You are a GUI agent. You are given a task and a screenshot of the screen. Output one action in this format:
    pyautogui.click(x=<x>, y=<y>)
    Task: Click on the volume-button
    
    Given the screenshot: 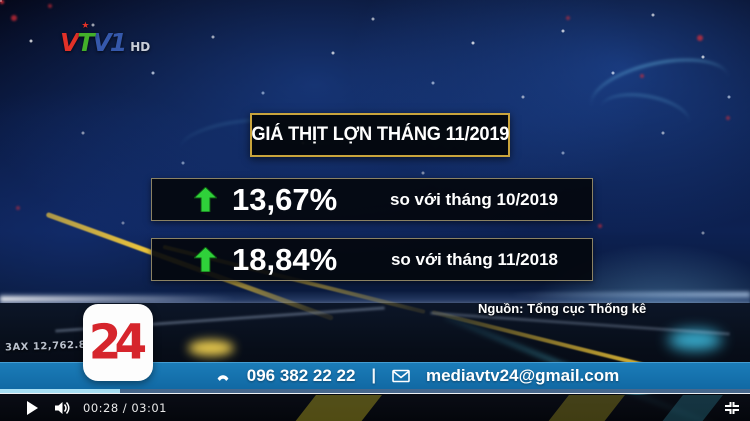 What is the action you would take?
    pyautogui.click(x=62, y=408)
    